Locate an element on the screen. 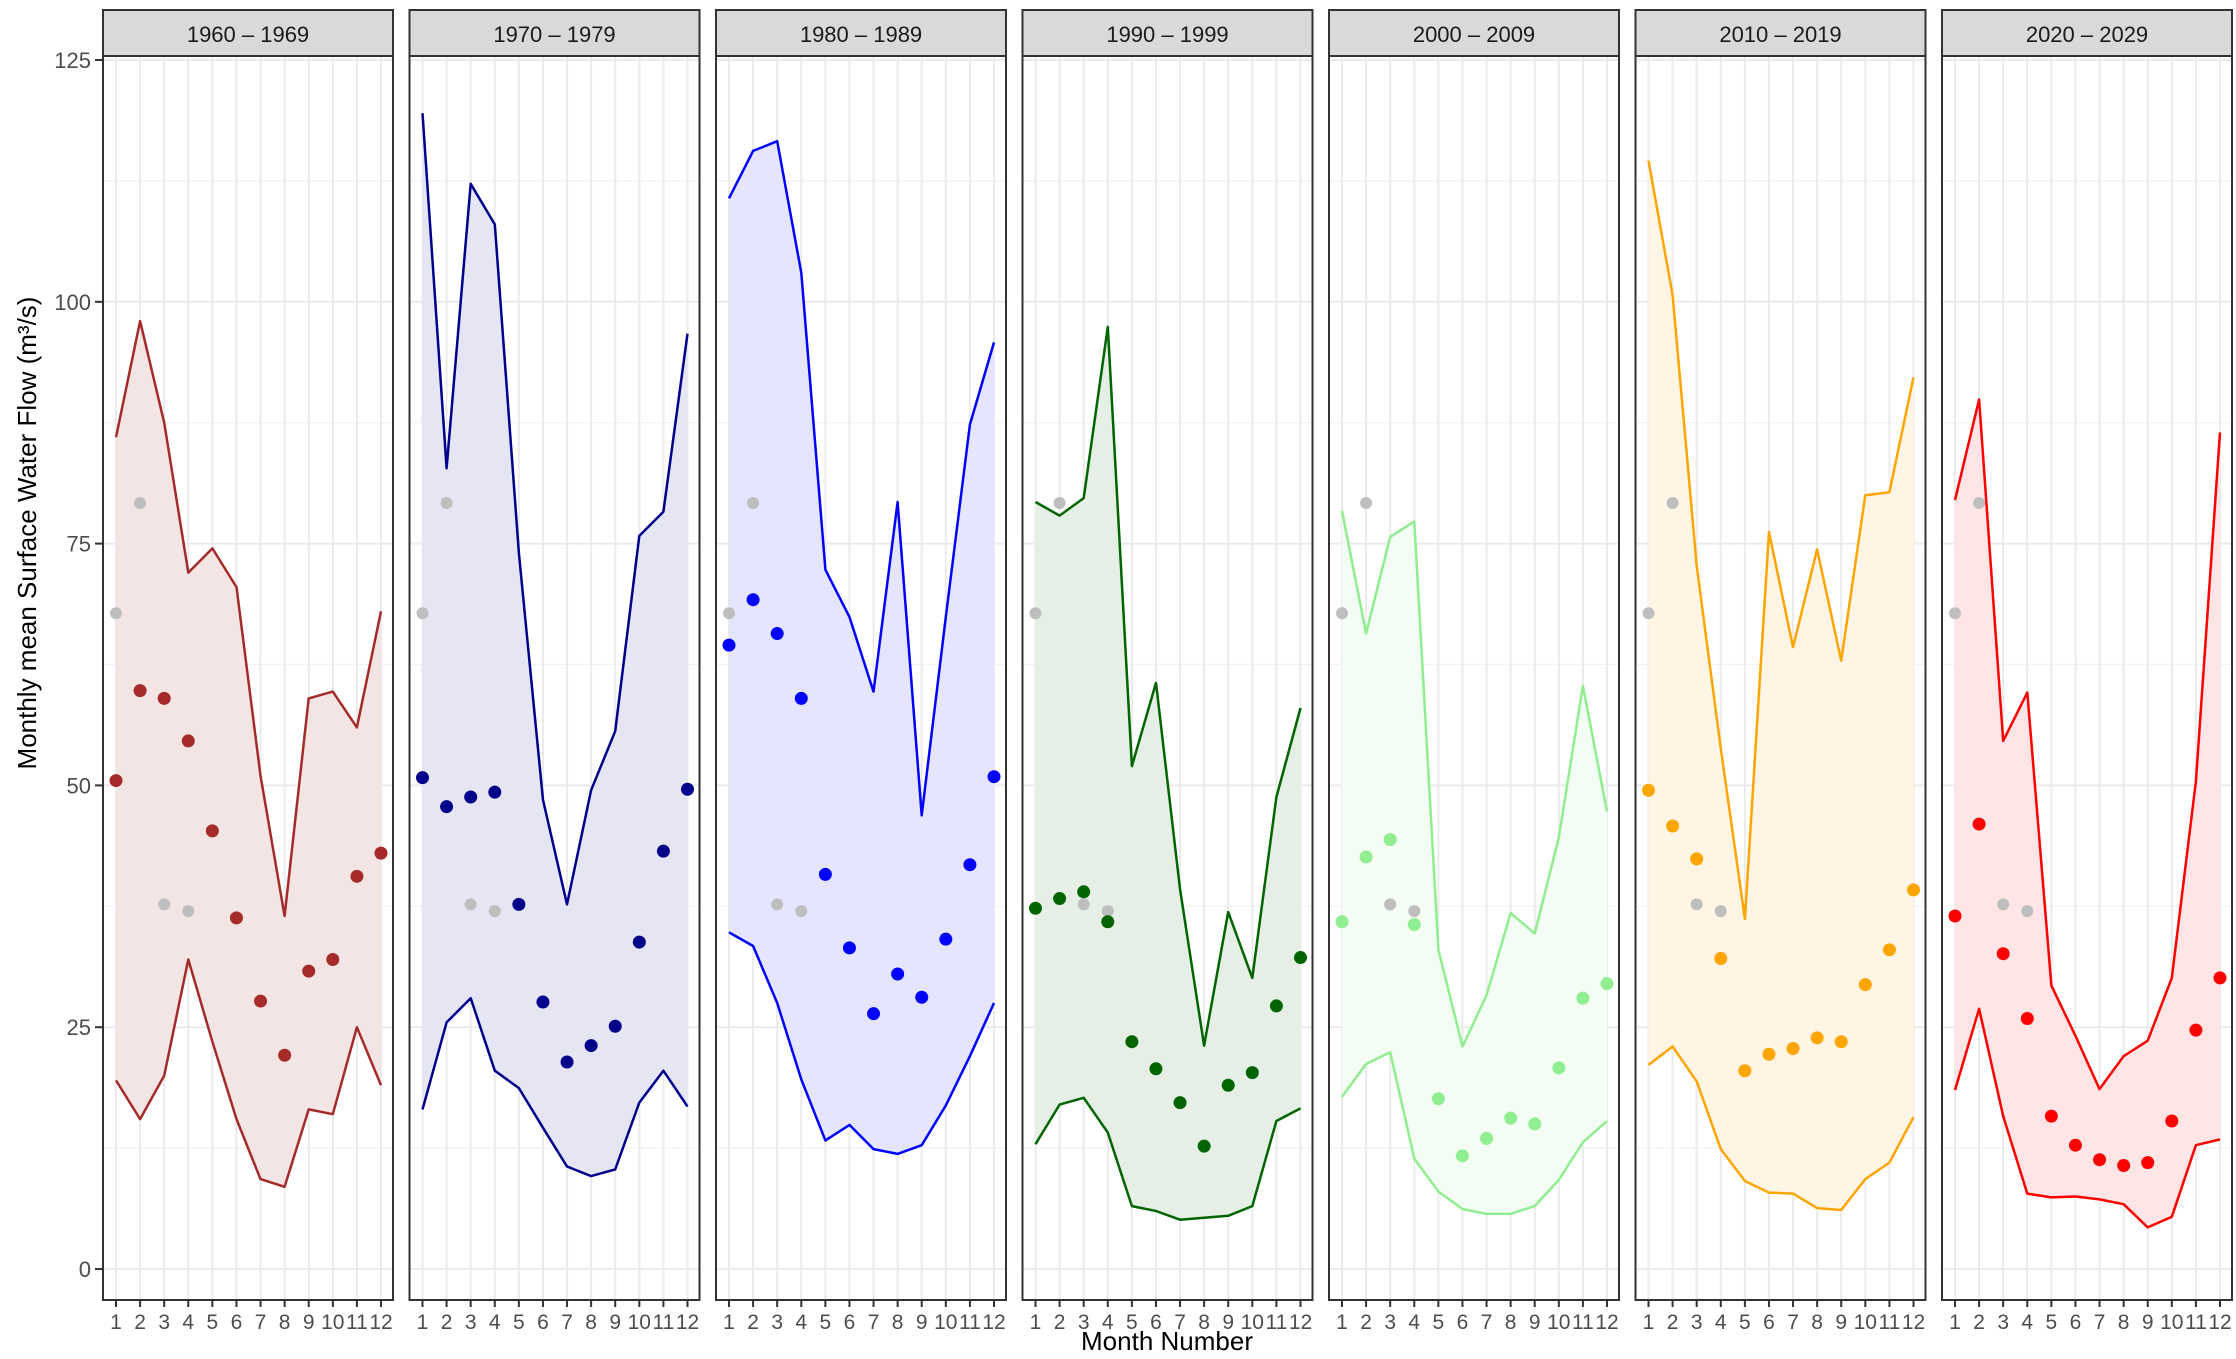 This screenshot has width=2236, height=1359. facet-strip-label: 2000 – 2009 is located at coordinates (1474, 34).